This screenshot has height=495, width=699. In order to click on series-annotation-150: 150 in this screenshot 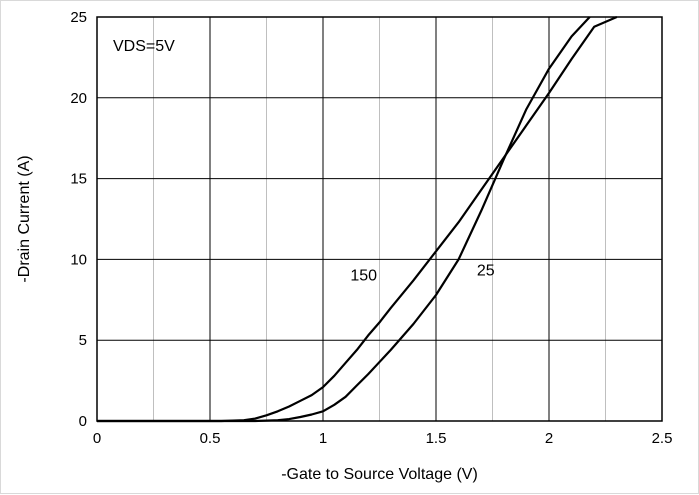, I will do `click(363, 275)`.